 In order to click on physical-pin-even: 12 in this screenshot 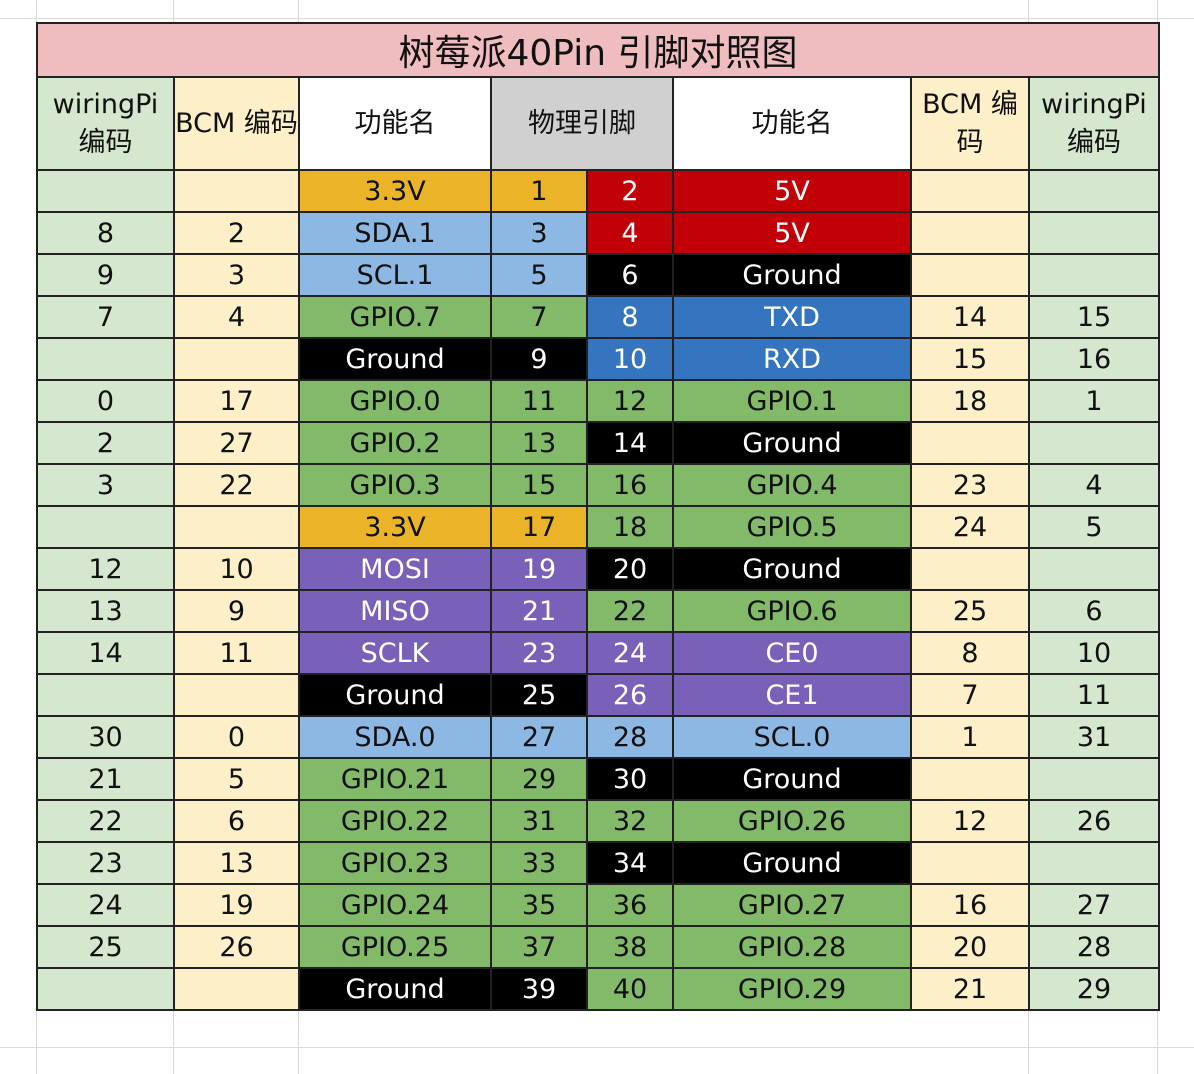, I will do `click(630, 401)`.